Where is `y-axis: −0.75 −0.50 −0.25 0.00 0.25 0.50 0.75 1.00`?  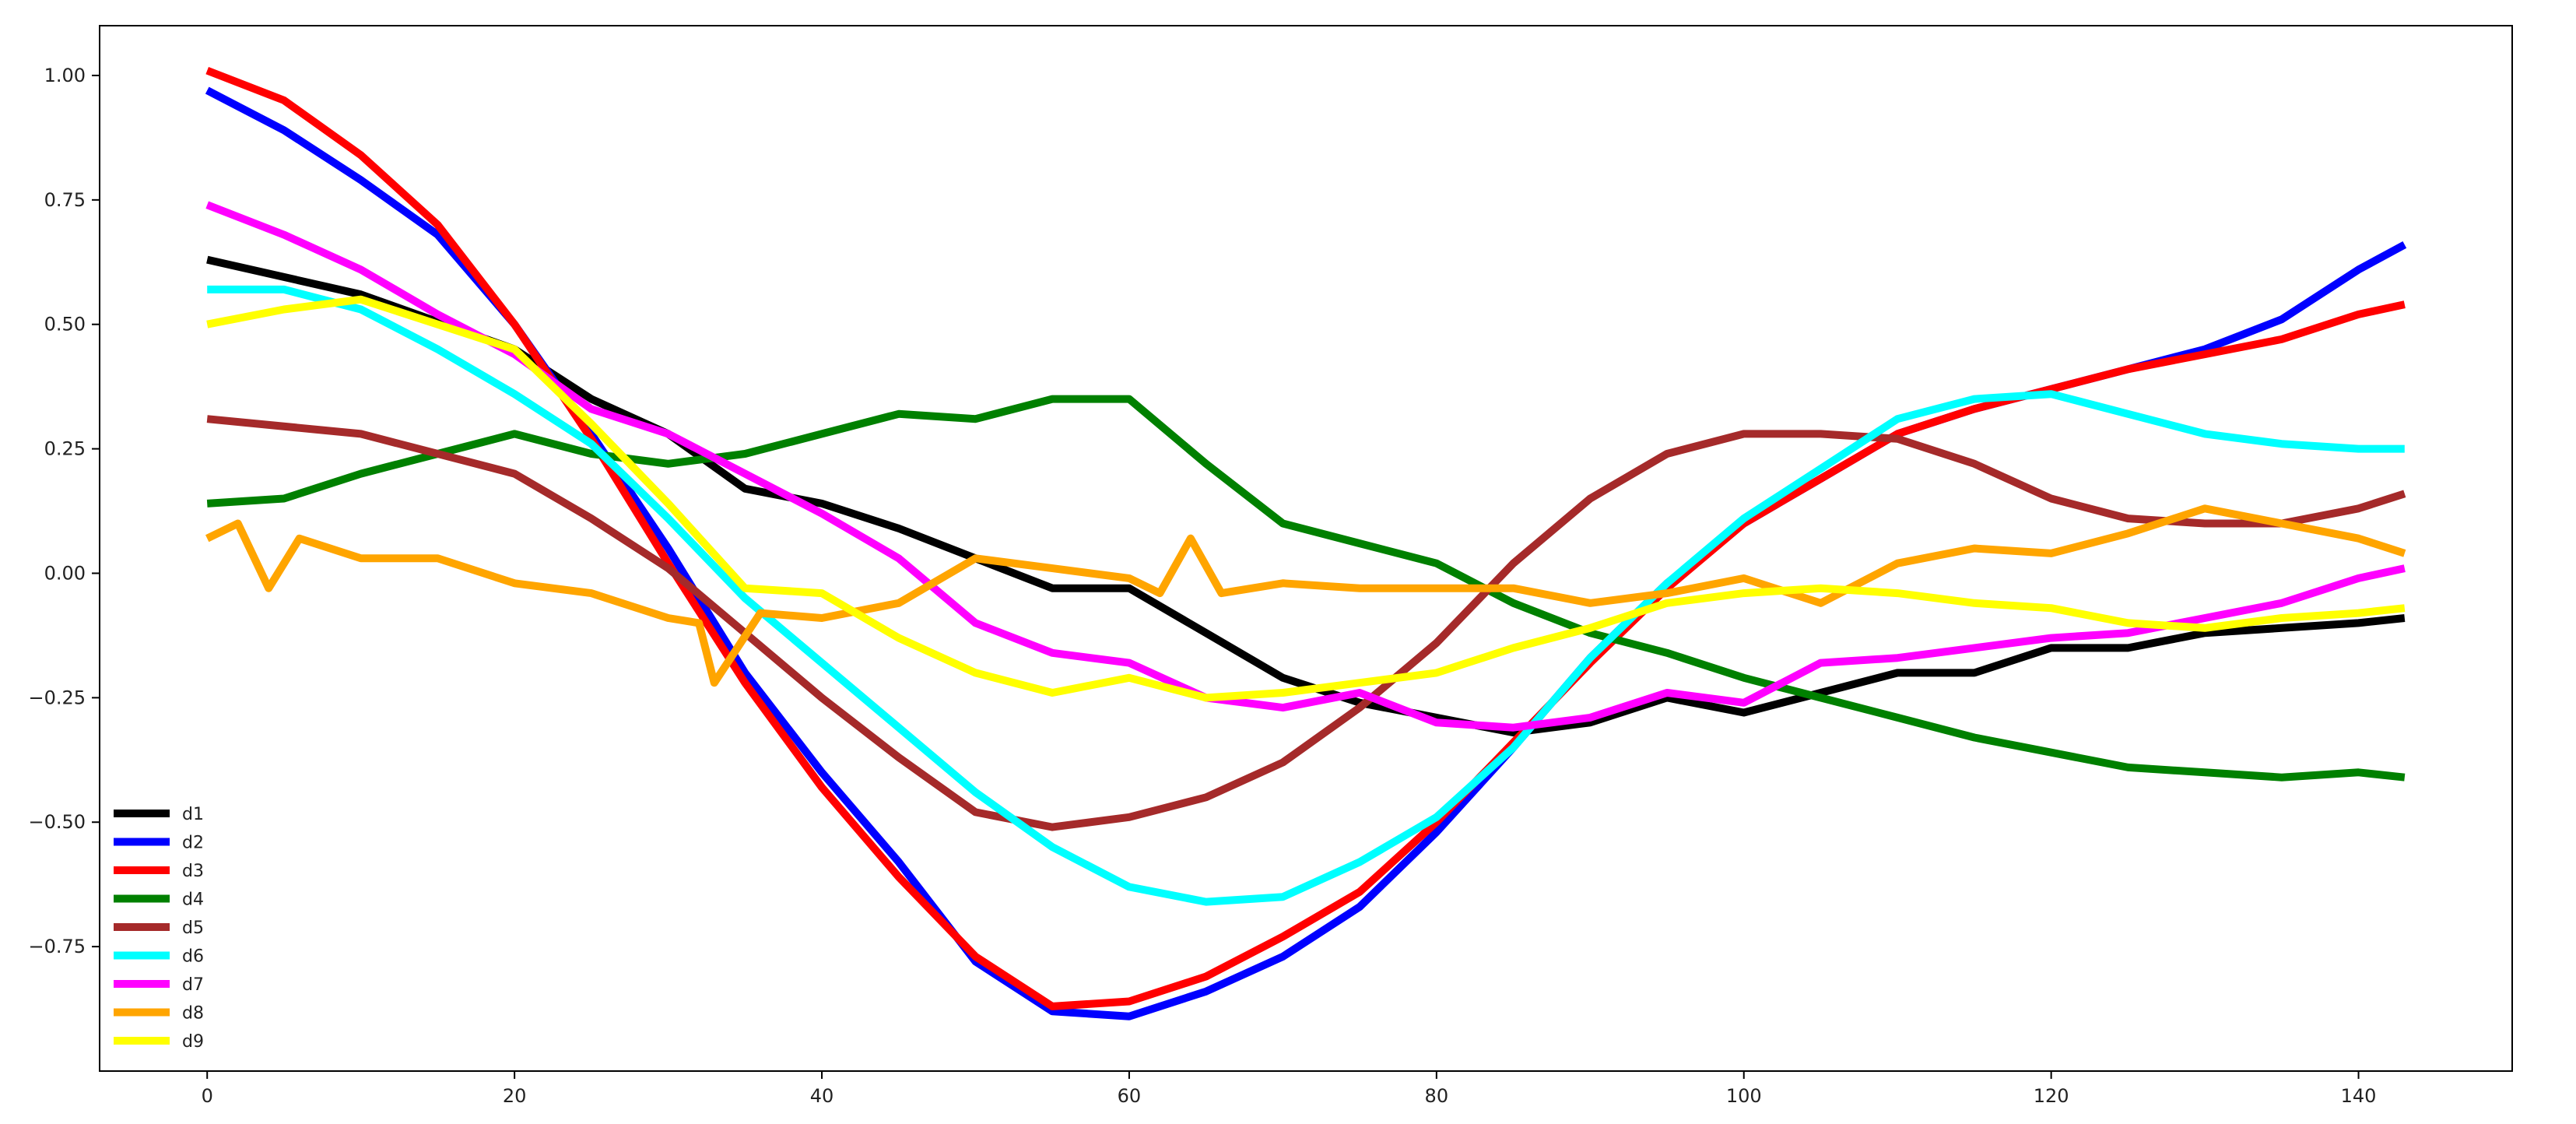 y-axis: −0.75 −0.50 −0.25 0.00 0.25 0.50 0.75 1.00 is located at coordinates (64, 511).